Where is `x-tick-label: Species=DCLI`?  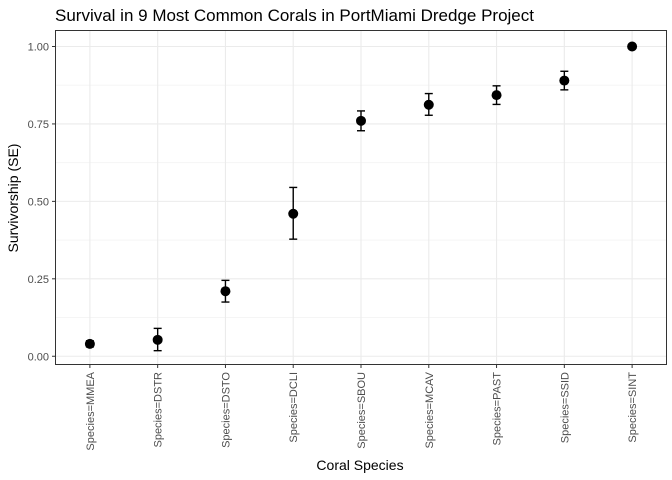
x-tick-label: Species=DCLI is located at coordinates (294, 407).